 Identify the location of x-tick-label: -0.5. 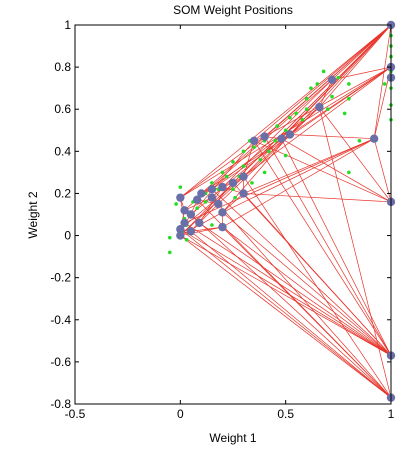
(75, 414).